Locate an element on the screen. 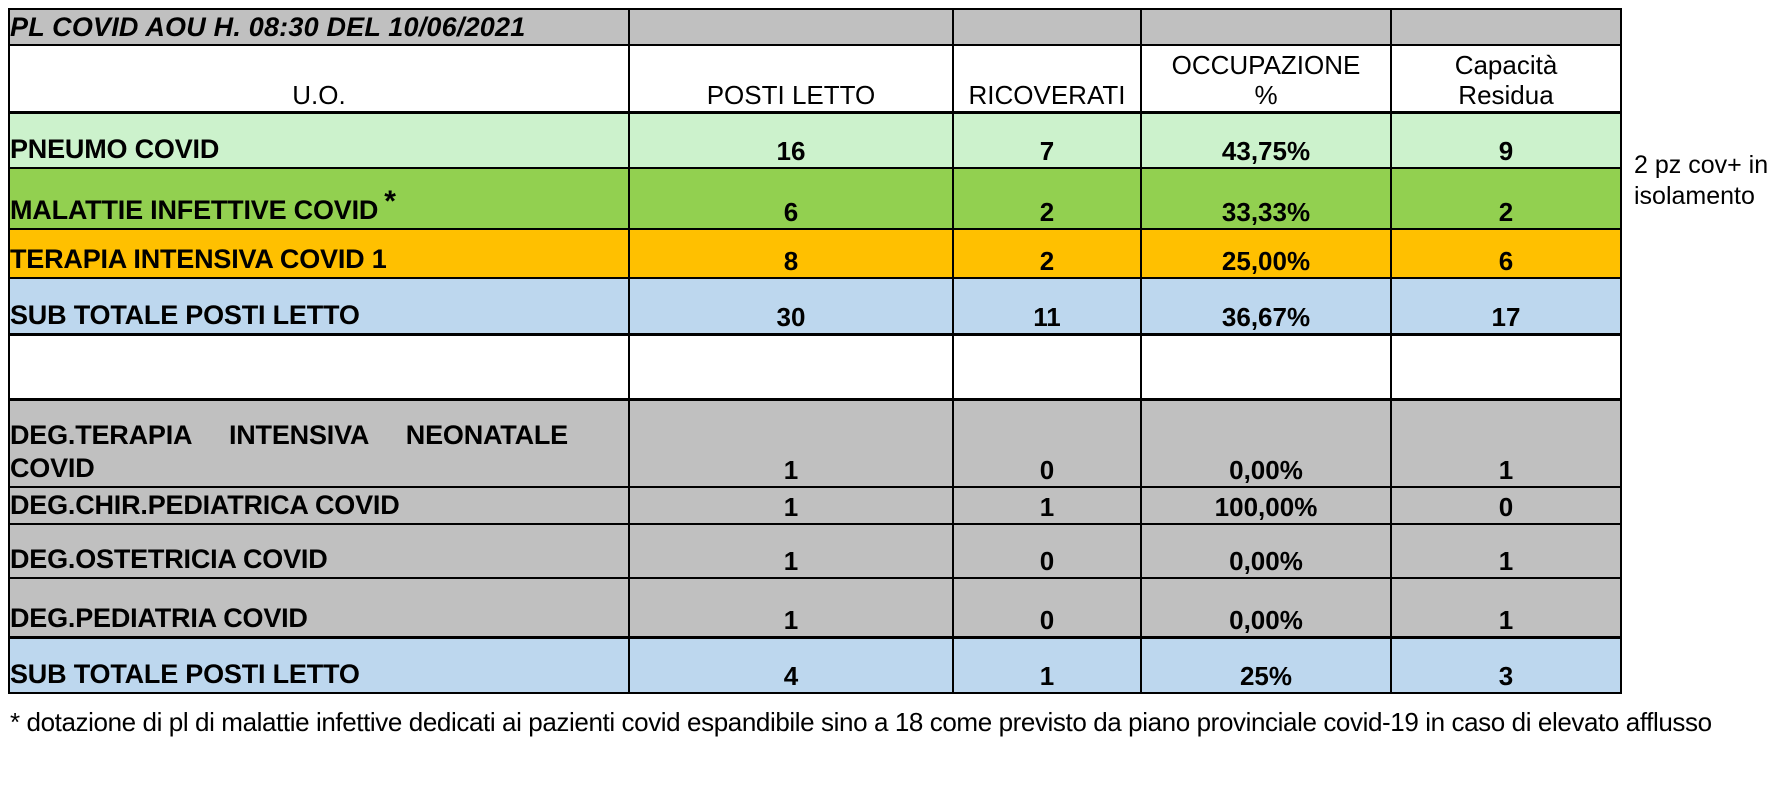 This screenshot has height=786, width=1776. row-label: MALATTIE INFETTIVE COVID is located at coordinates (194, 210).